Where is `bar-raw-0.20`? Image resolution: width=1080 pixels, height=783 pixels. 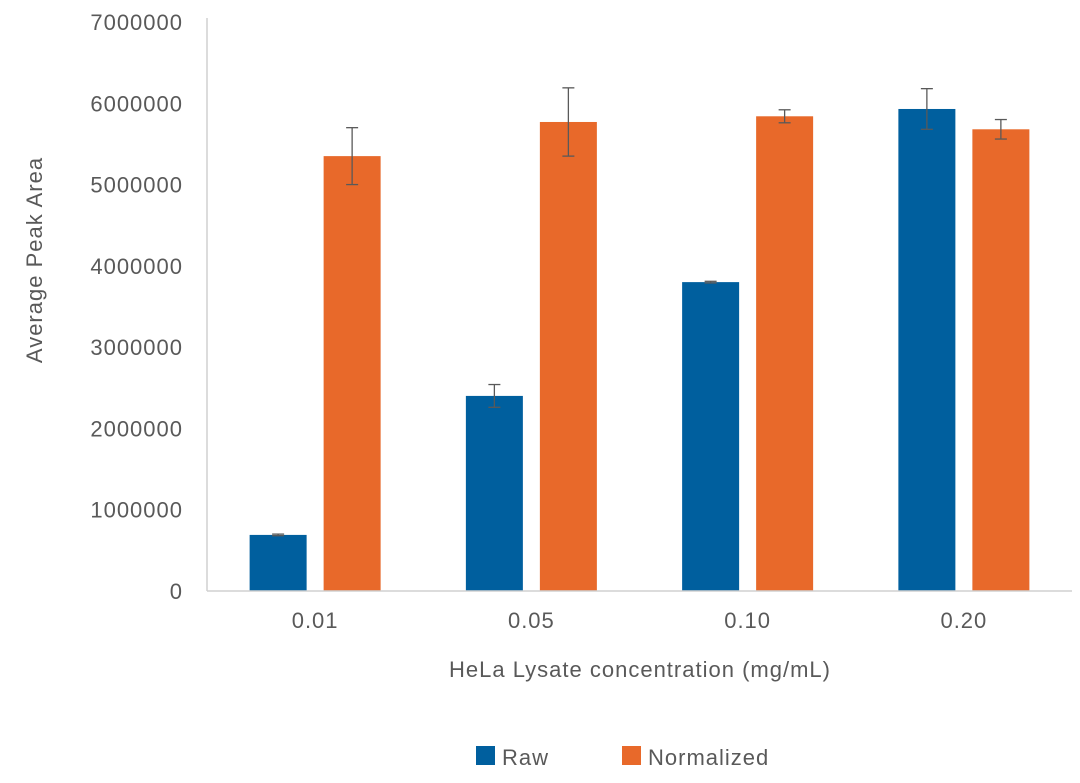
bar-raw-0.20 is located at coordinates (927, 350).